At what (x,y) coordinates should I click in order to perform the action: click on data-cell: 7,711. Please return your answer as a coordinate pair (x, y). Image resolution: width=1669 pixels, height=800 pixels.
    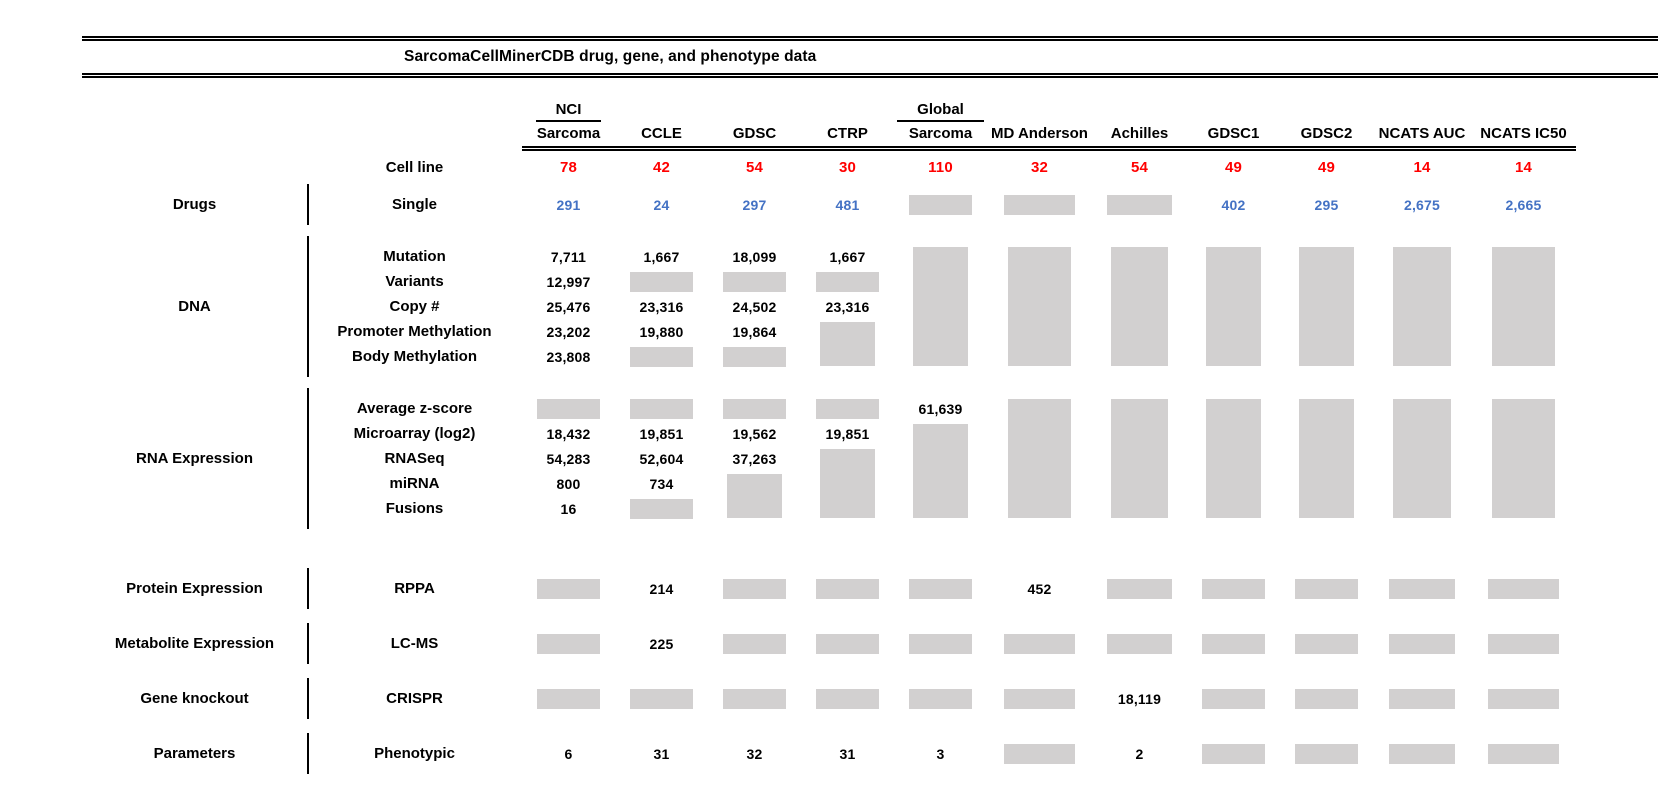
    Looking at the image, I should click on (568, 256).